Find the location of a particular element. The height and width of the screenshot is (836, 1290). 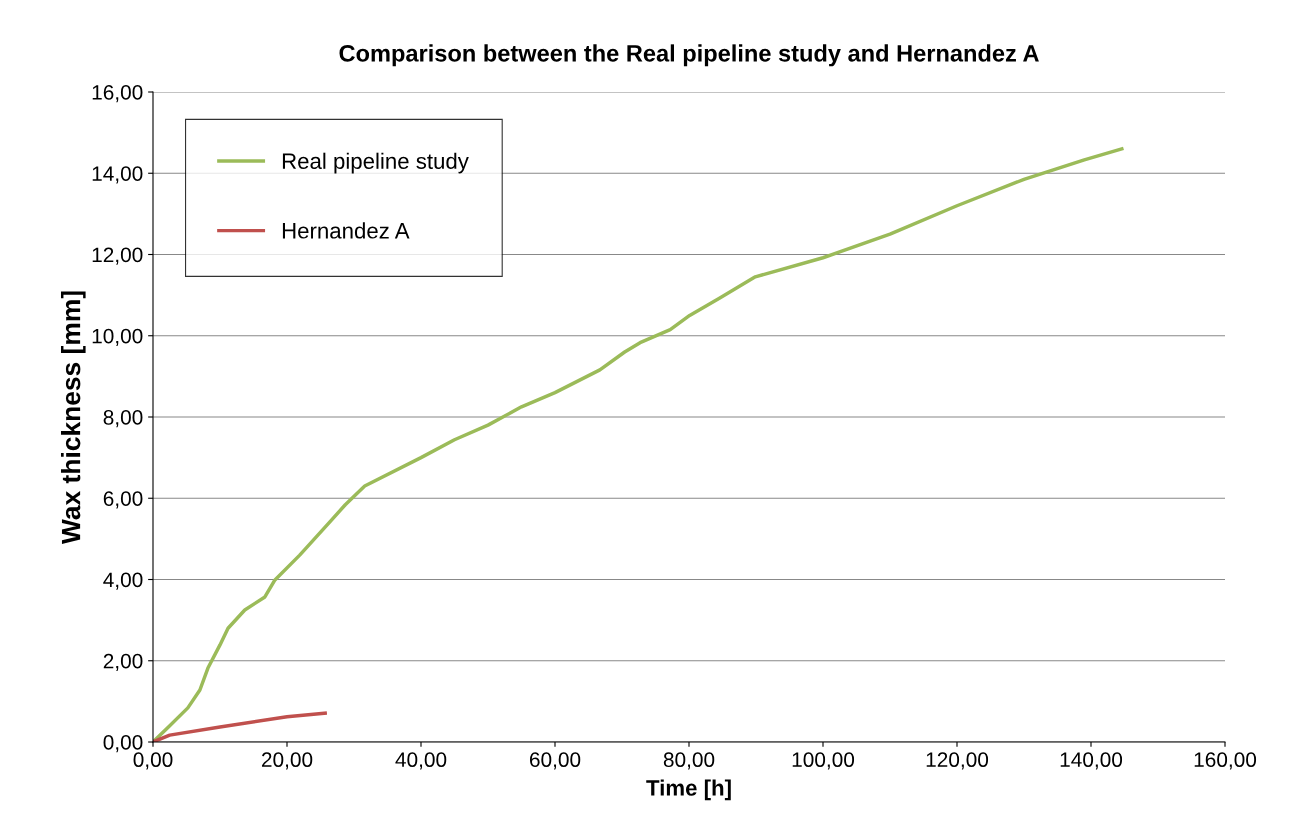

y-tick-label: 14,00 is located at coordinates (117, 175).